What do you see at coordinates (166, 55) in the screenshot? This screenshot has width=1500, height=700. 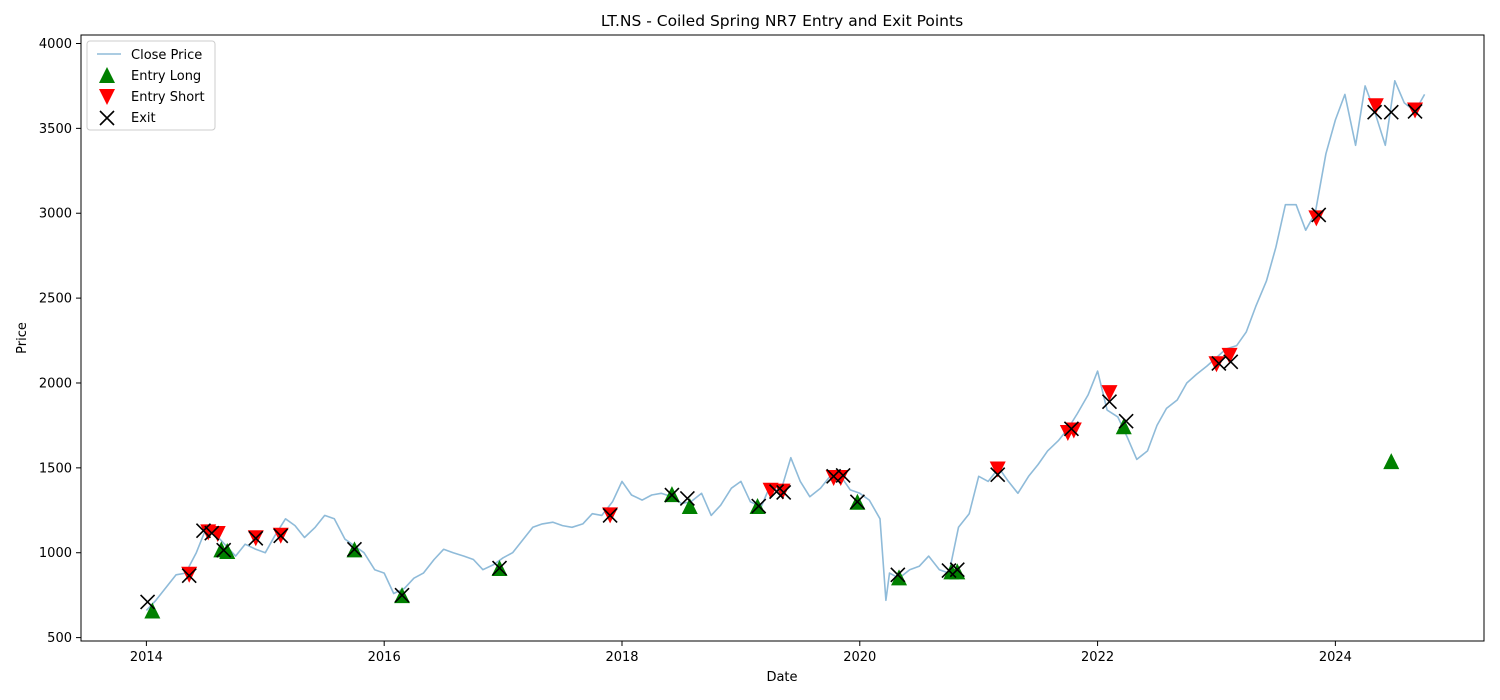 I see `legend-label-close-price: Close Price` at bounding box center [166, 55].